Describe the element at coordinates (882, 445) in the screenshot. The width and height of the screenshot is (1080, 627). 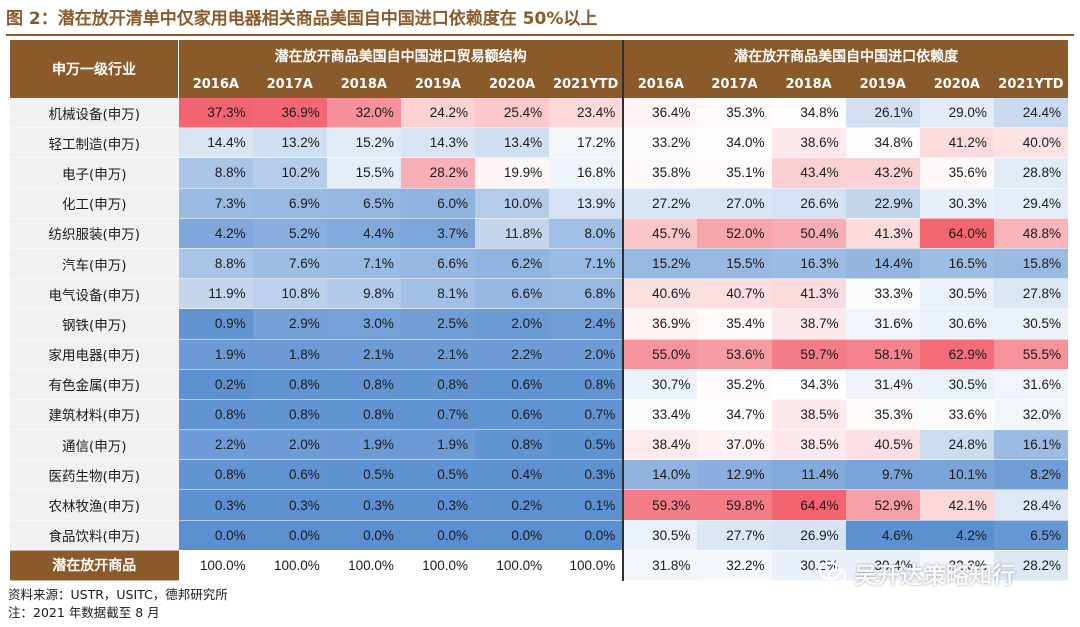
I see `heat-cell-dependence: 40.5%` at that location.